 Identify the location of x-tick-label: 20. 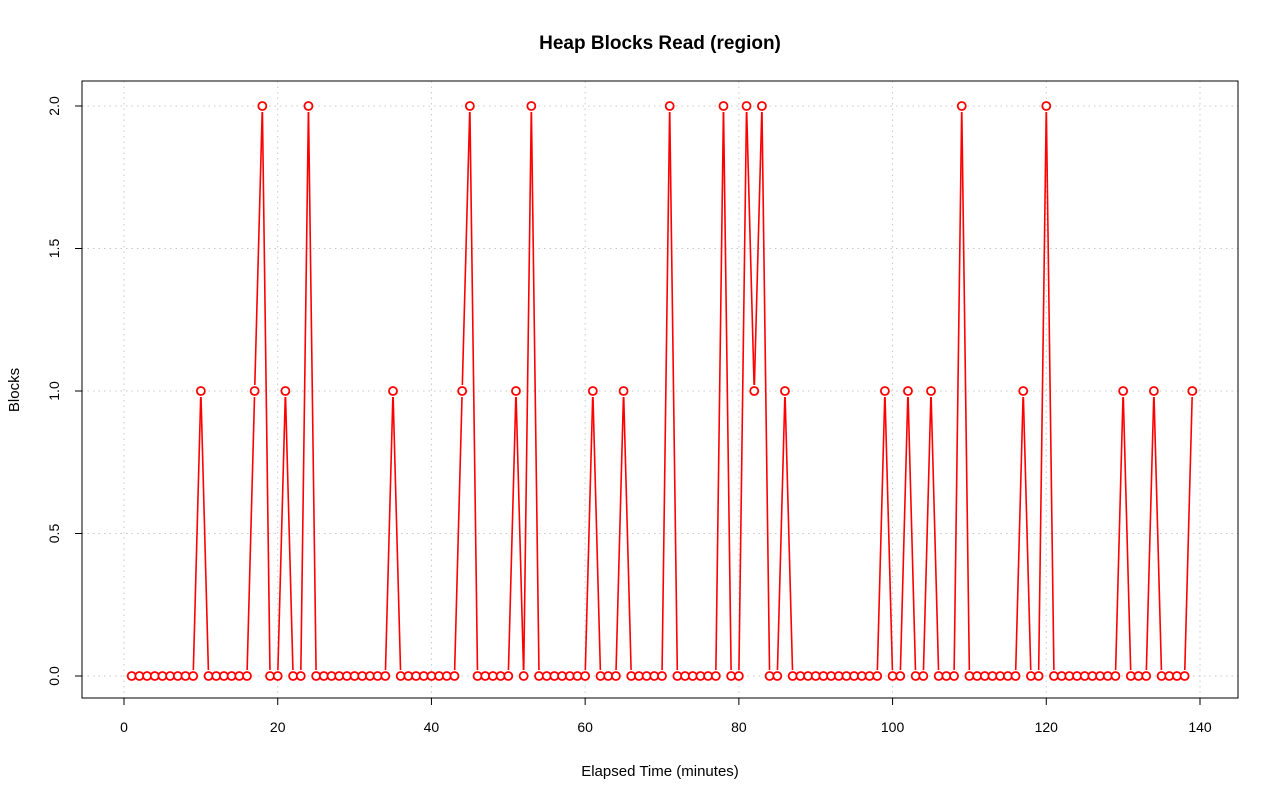
(278, 727).